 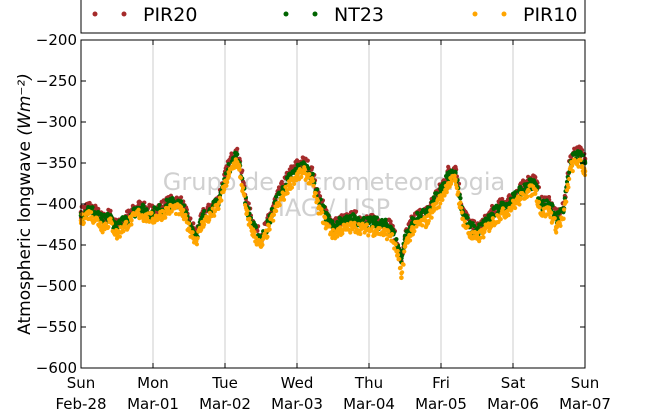 What do you see at coordinates (81, 383) in the screenshot?
I see `x-tick-label-day: Sun` at bounding box center [81, 383].